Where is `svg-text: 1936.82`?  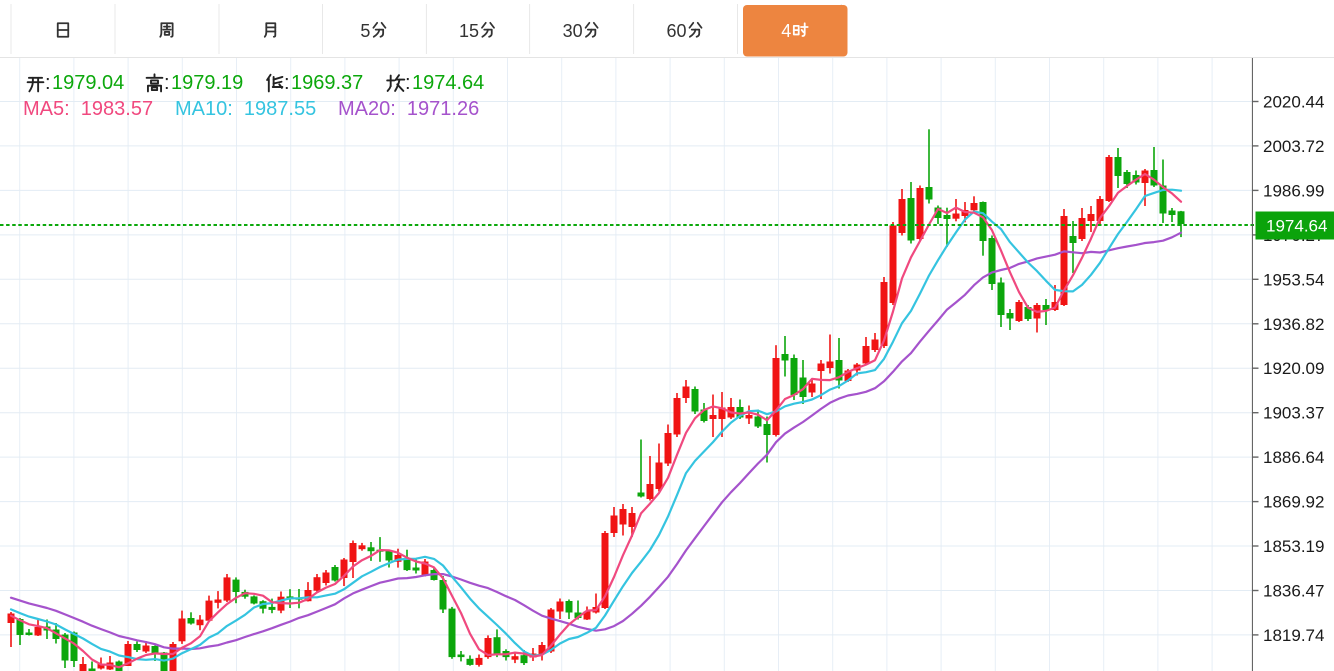
svg-text: 1936.82 is located at coordinates (1293, 324).